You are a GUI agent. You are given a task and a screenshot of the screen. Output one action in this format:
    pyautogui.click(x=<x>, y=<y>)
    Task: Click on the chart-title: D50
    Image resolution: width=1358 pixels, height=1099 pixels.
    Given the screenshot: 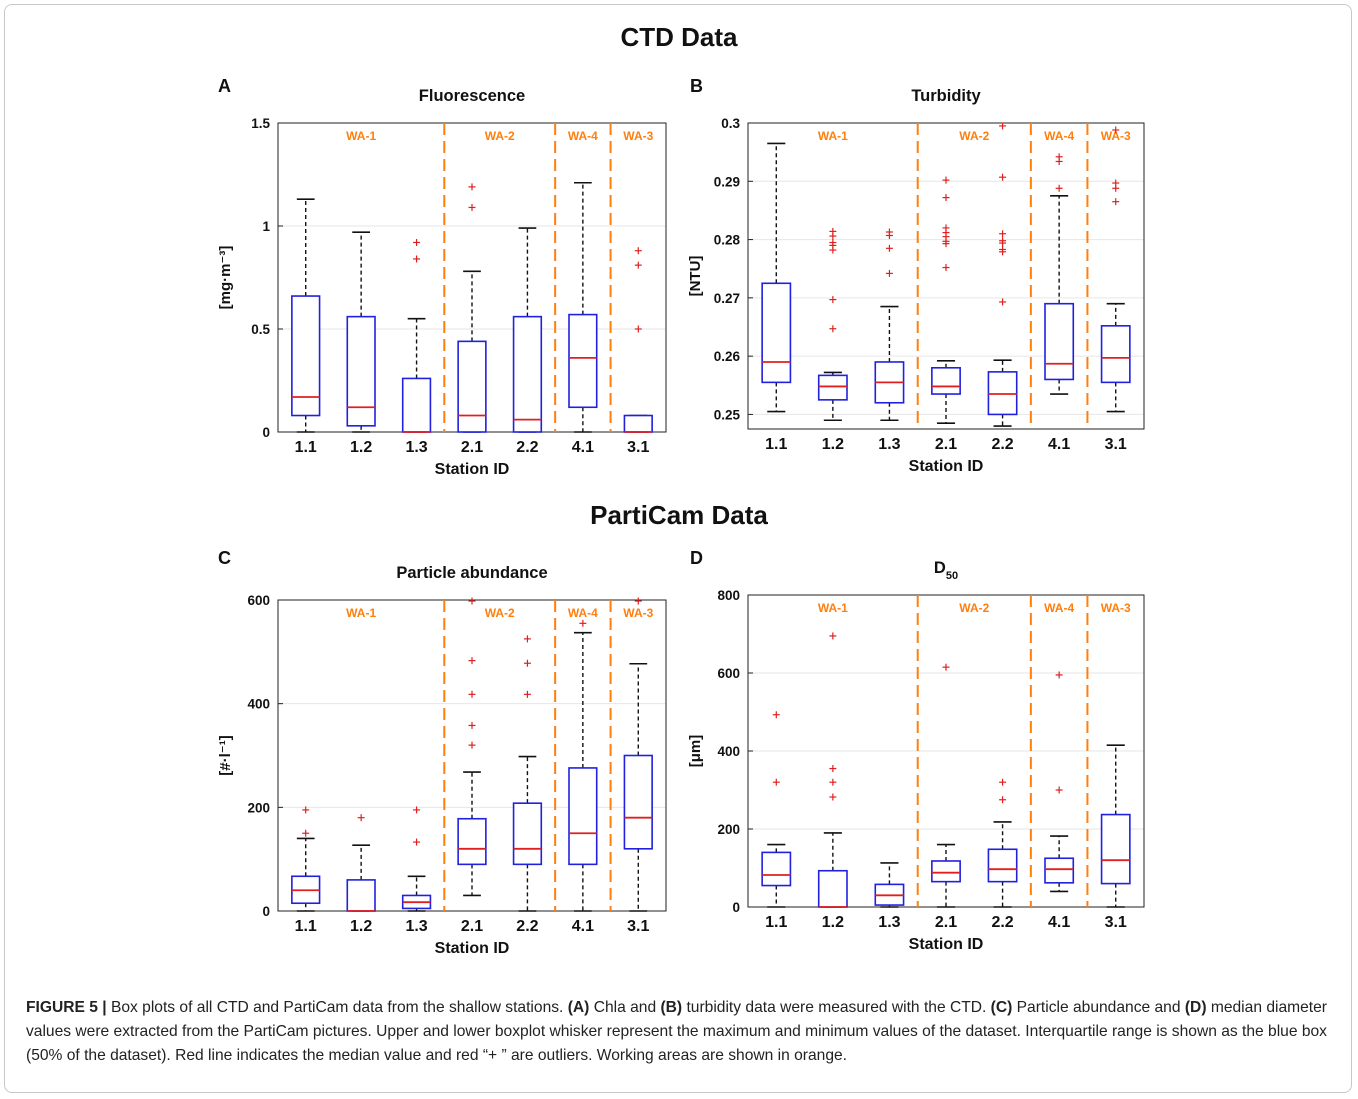 What is the action you would take?
    pyautogui.click(x=946, y=570)
    